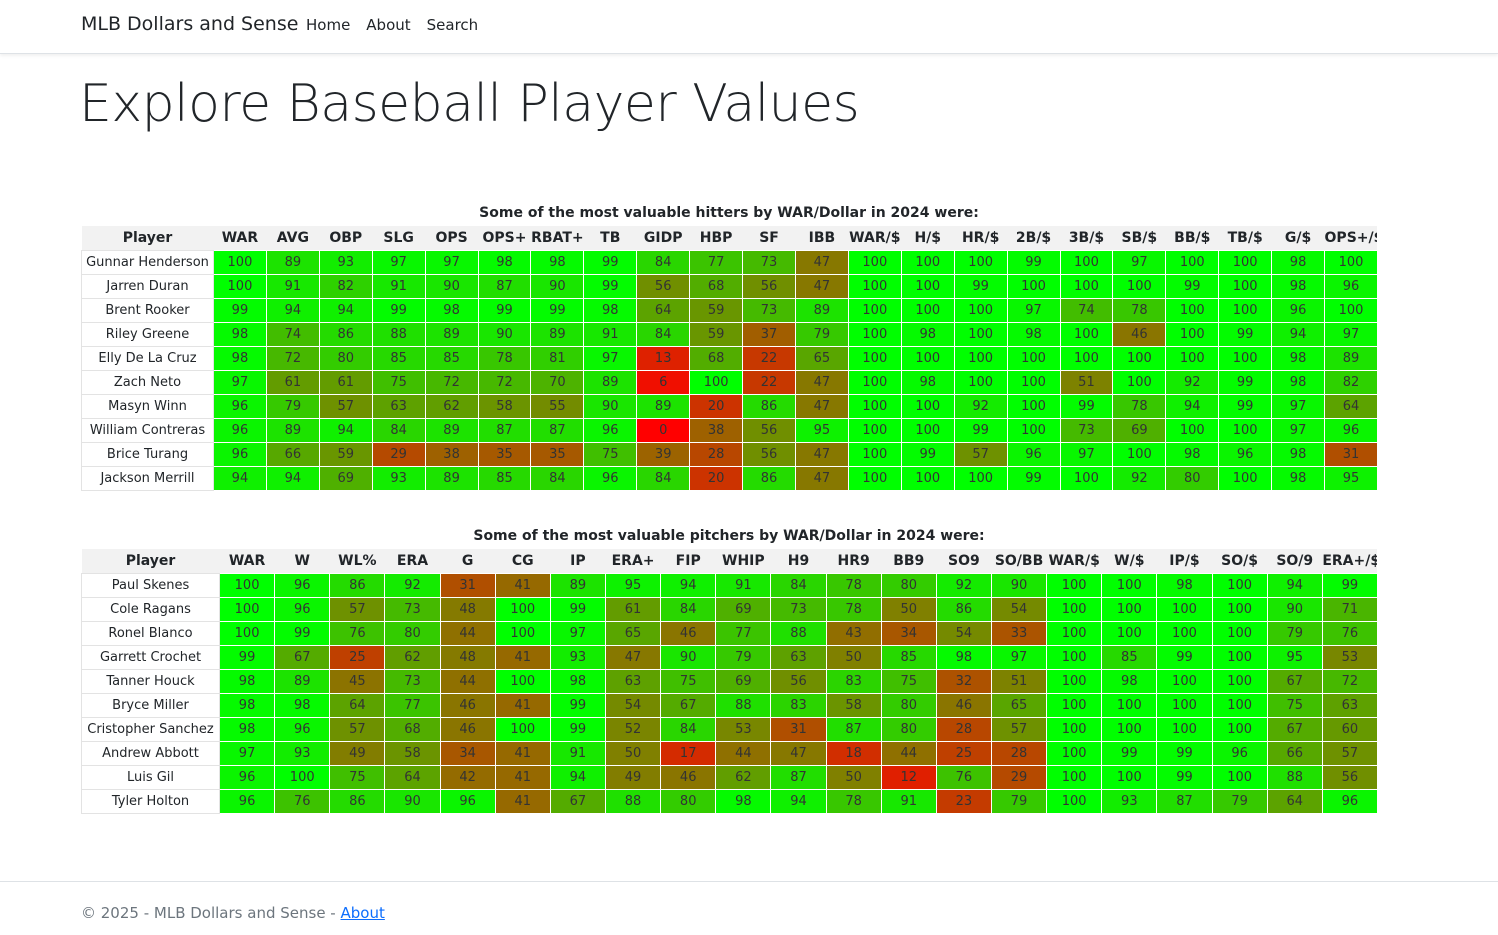 The image size is (1498, 935). I want to click on value-cell: 68, so click(716, 286).